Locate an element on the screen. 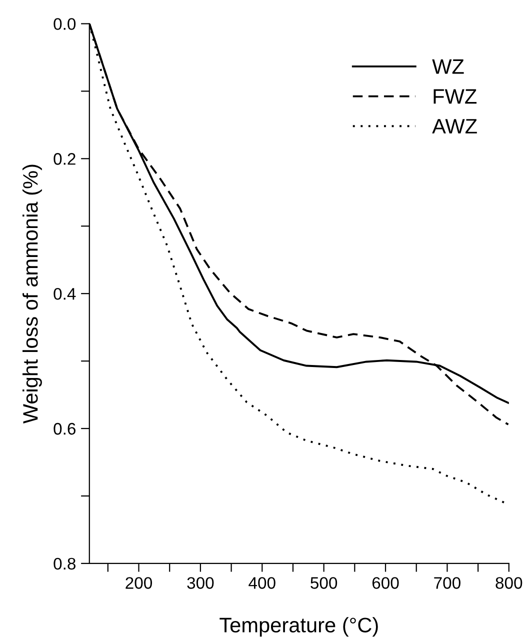 The width and height of the screenshot is (529, 641). x-tick-label: 500 is located at coordinates (324, 583).